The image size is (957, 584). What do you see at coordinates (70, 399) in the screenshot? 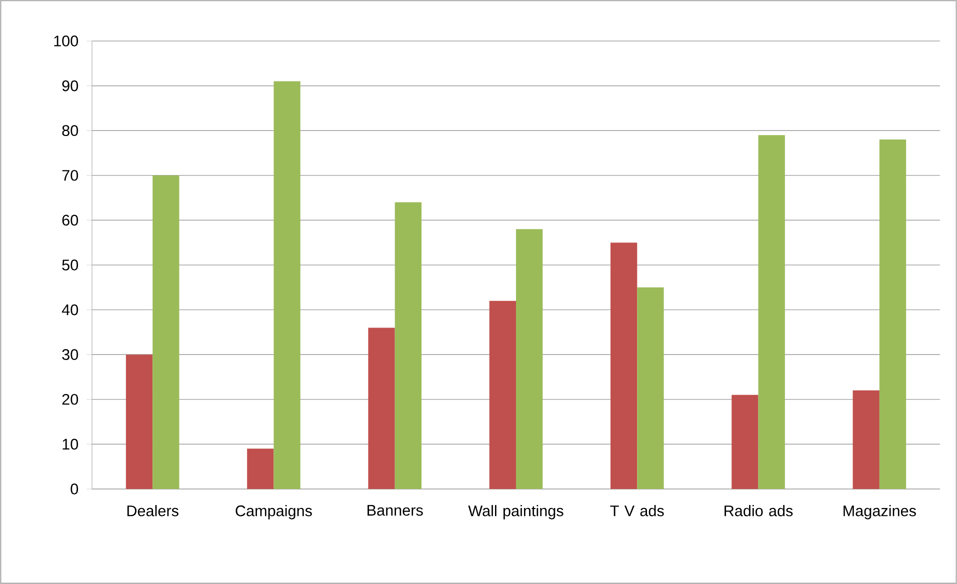
I see `y-tick-label: 20` at bounding box center [70, 399].